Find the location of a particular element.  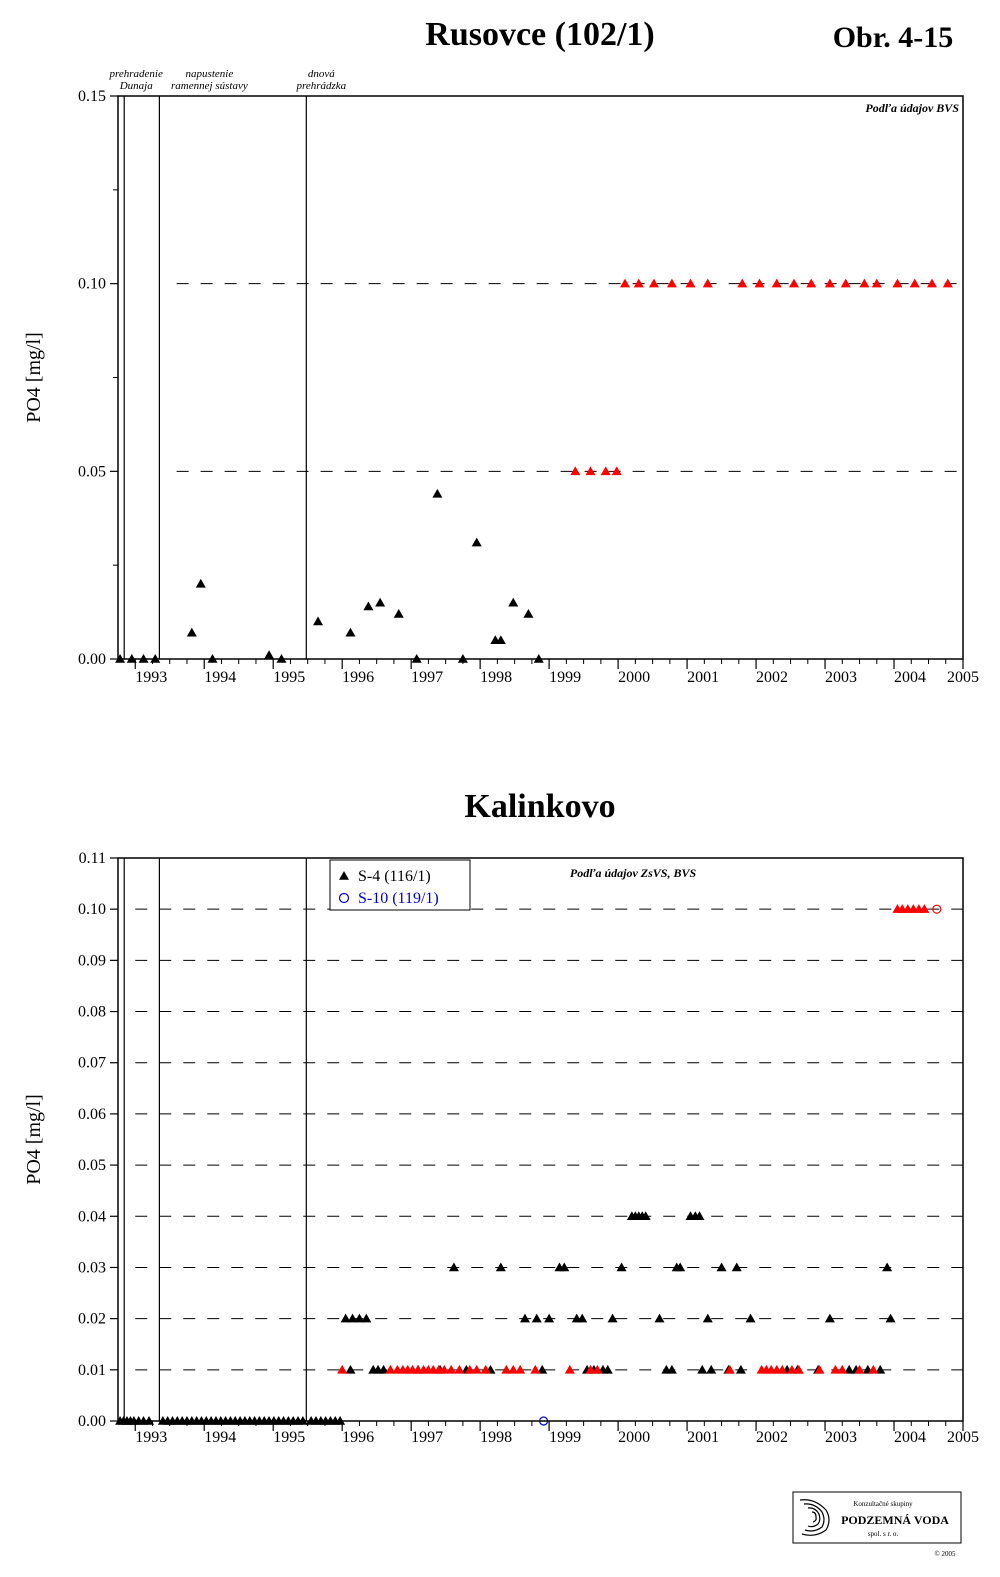

figure-label: Obr. 4-15 is located at coordinates (893, 37).